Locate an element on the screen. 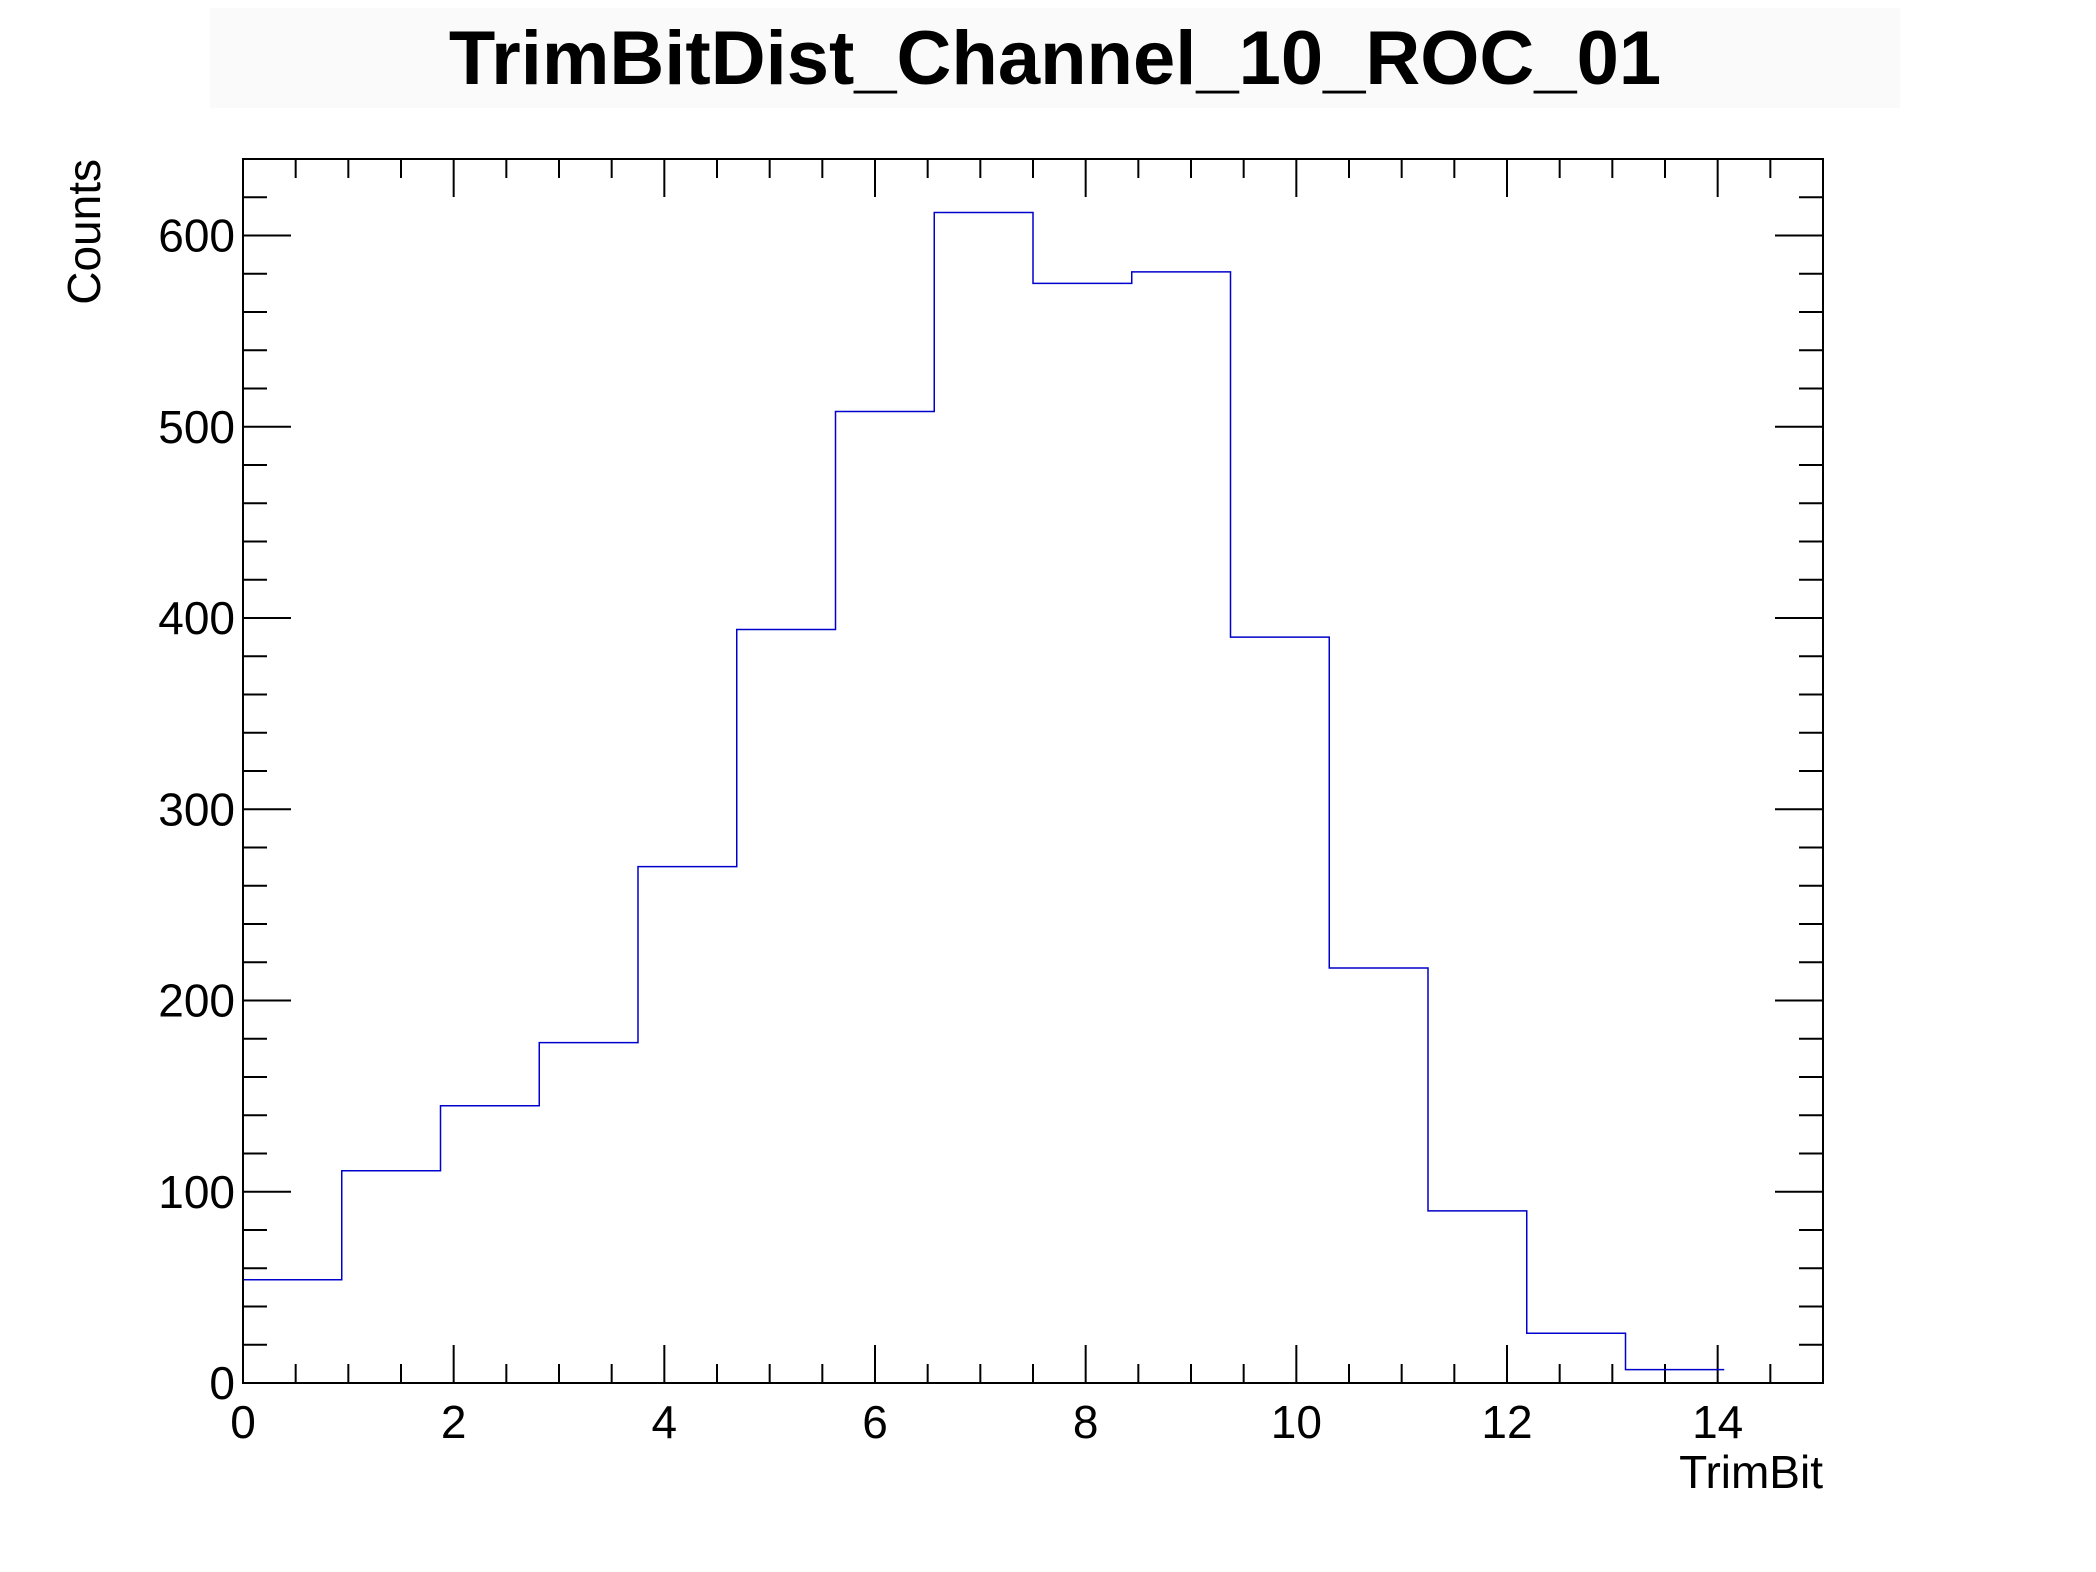  y-tick-label: 300 is located at coordinates (196, 809).